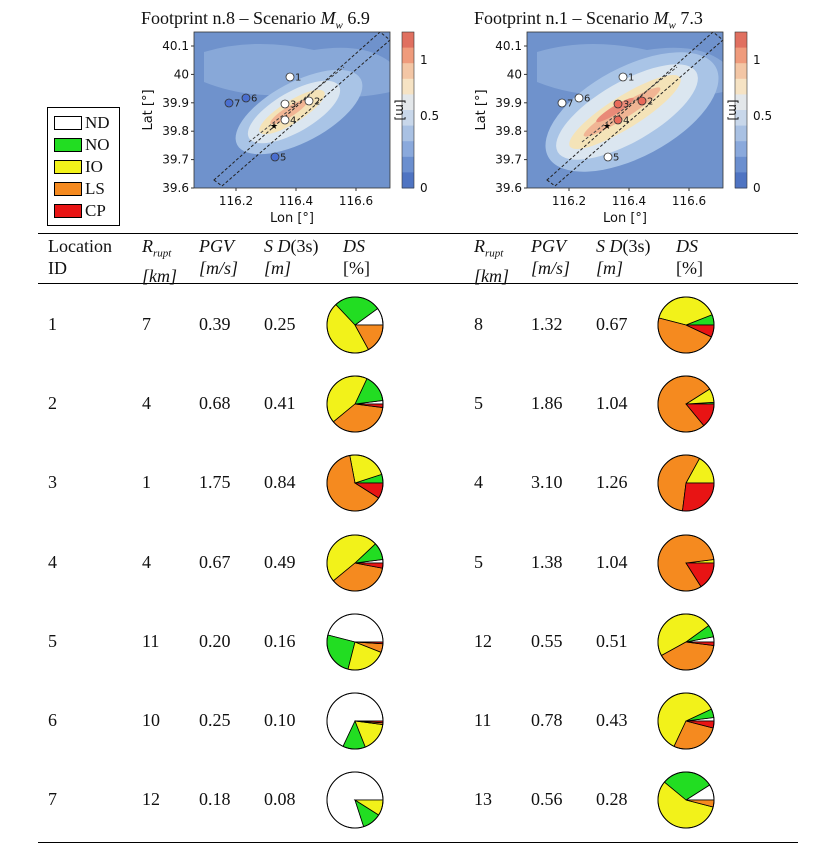  I want to click on header-sd-right: S D(3s) [m], so click(623, 257).